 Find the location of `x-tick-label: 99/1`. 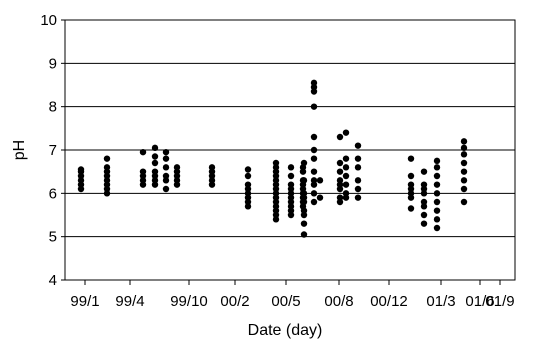

x-tick-label: 99/1 is located at coordinates (84, 301).